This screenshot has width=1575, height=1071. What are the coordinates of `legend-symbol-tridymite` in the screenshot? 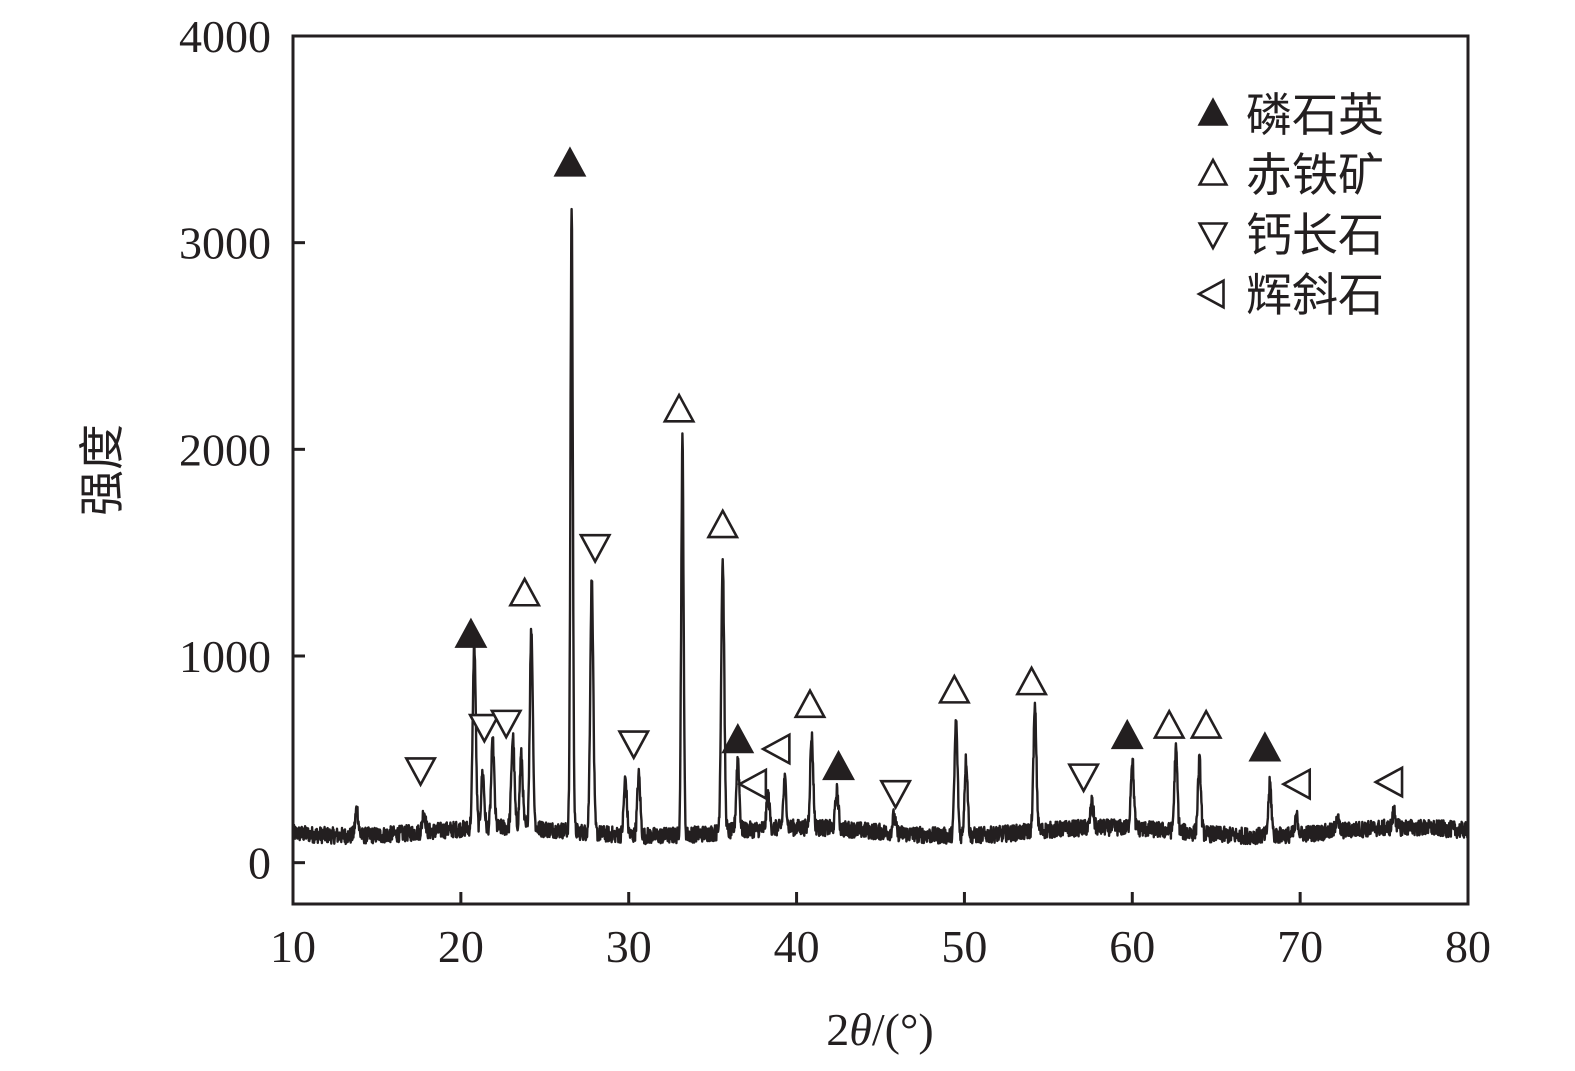 It's located at (1213, 111).